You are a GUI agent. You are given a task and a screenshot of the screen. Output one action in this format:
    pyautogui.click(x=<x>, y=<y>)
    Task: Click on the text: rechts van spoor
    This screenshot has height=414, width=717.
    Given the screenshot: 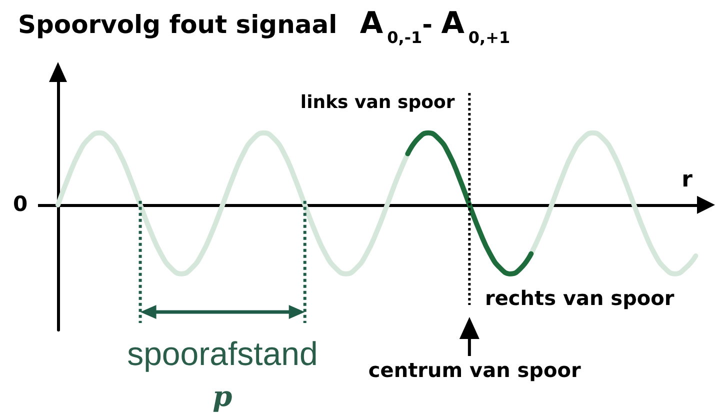 What is the action you would take?
    pyautogui.click(x=579, y=298)
    